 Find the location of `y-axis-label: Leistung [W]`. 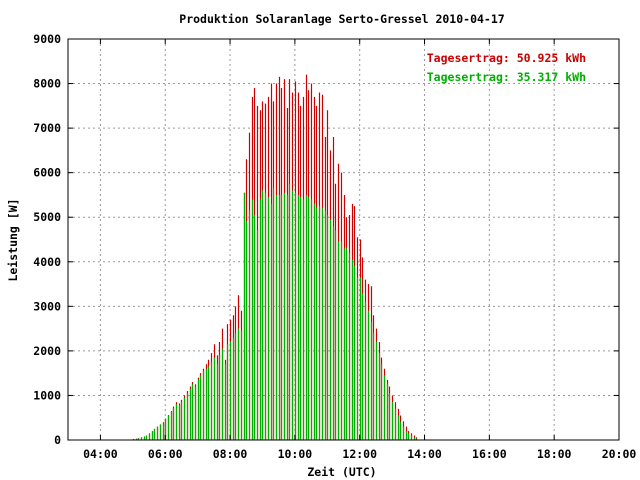

y-axis-label: Leistung [W] is located at coordinates (13, 239).